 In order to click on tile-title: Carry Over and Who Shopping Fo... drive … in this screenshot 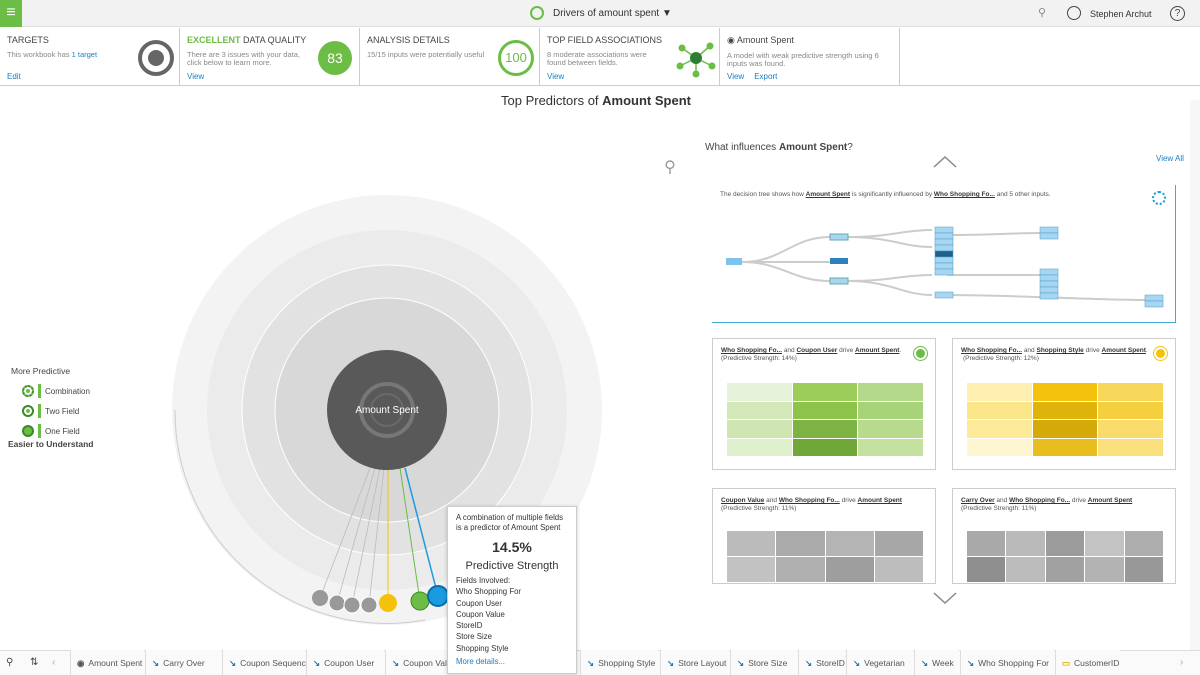, I will do `click(1056, 505)`.